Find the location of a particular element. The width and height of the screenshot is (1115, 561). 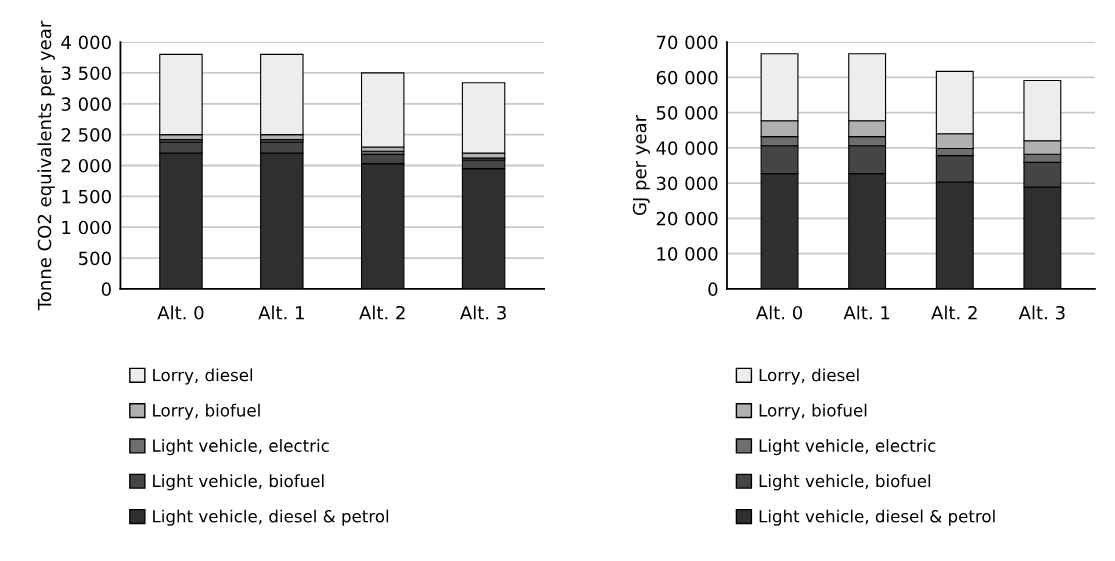

y-tick-label: 50 000 is located at coordinates (687, 113).